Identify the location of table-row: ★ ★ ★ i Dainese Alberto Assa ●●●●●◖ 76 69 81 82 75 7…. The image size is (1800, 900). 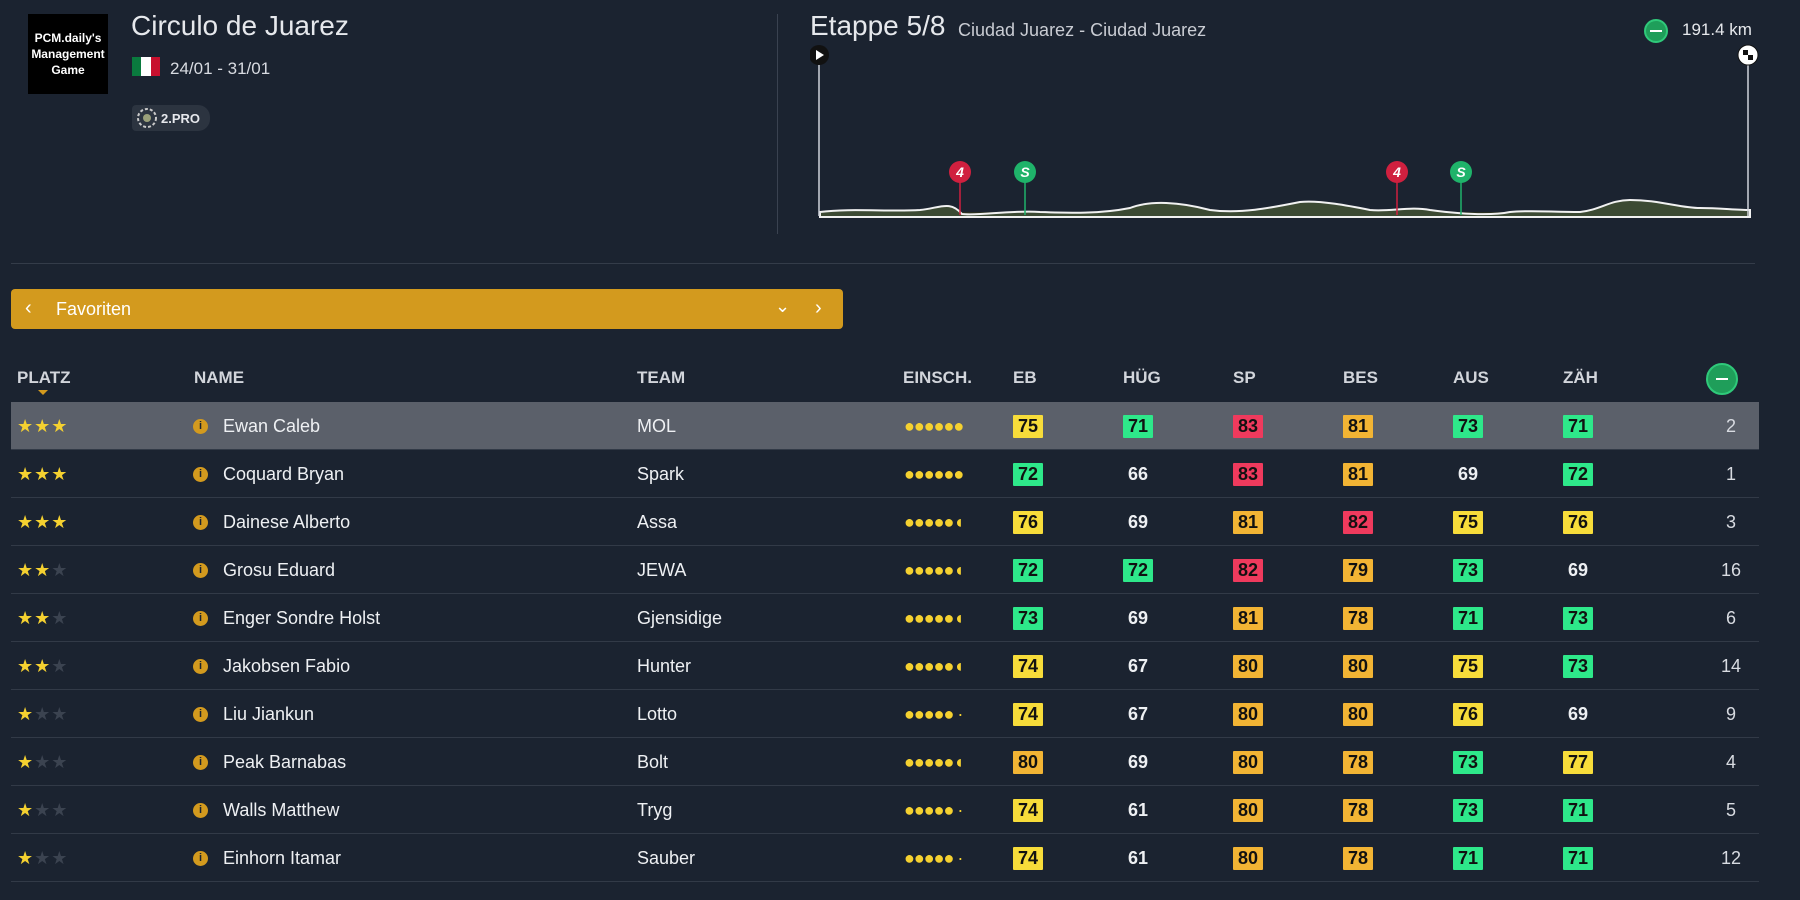
(885, 522).